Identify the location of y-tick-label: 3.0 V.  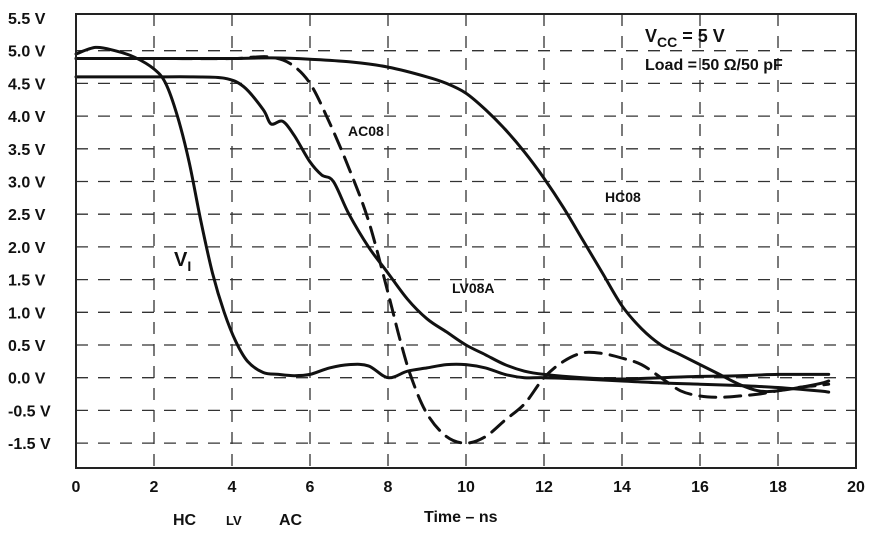
(27, 183).